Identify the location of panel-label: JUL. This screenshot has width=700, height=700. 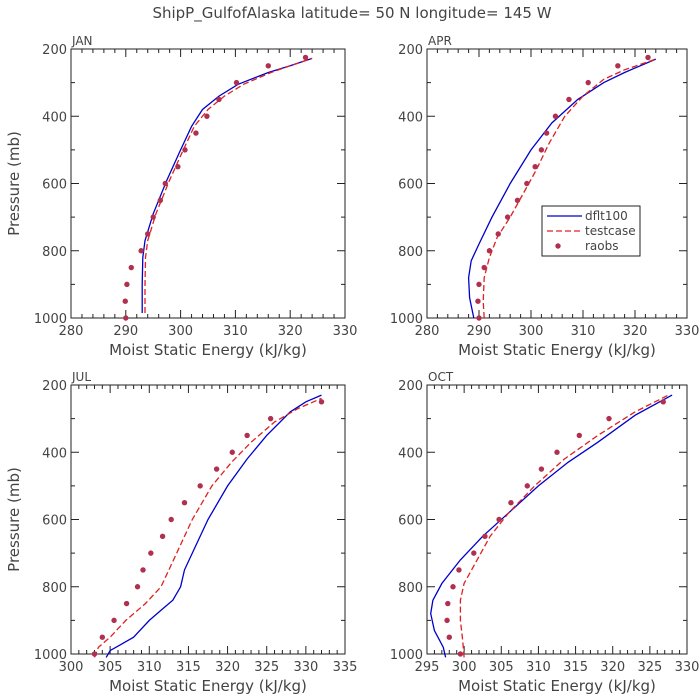
(81, 377).